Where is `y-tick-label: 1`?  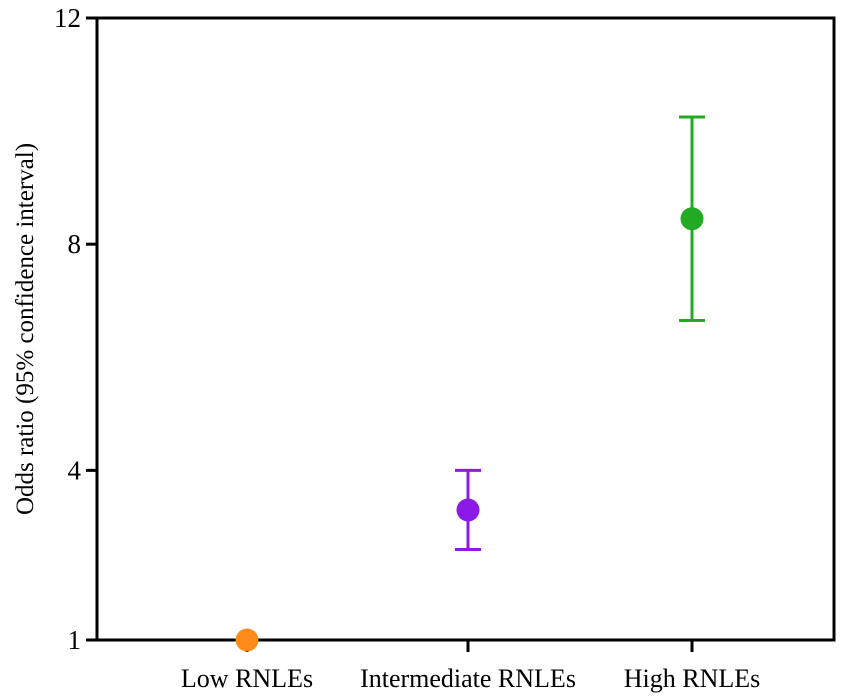 y-tick-label: 1 is located at coordinates (75, 640).